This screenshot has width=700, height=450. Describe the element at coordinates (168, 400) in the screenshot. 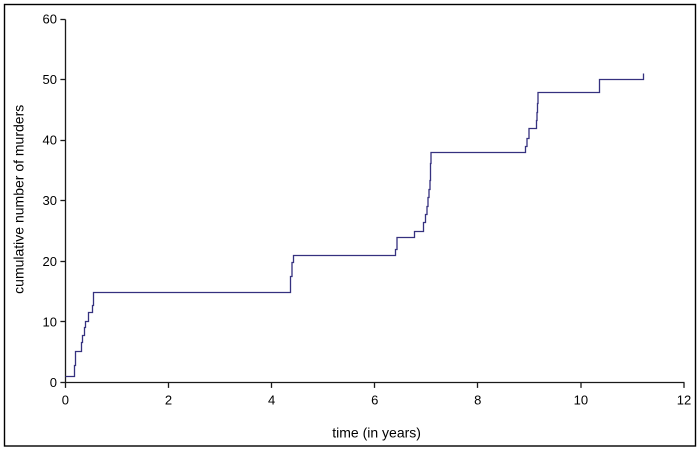

I see `svg-text: 2` at that location.